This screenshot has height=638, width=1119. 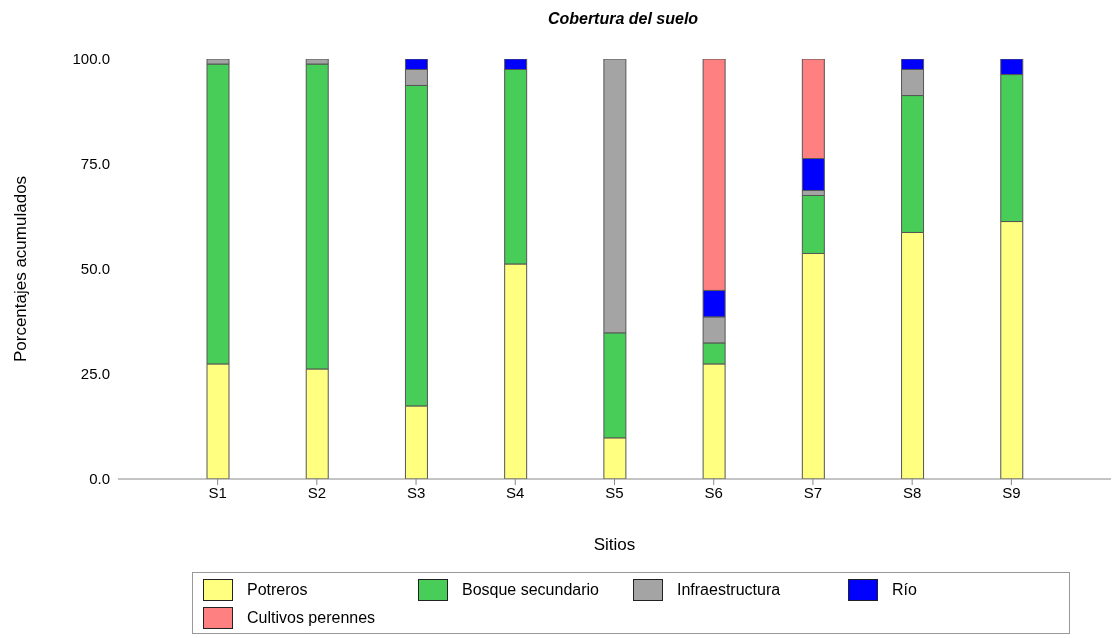 I want to click on y-tick-label: 75.0, so click(x=95, y=164).